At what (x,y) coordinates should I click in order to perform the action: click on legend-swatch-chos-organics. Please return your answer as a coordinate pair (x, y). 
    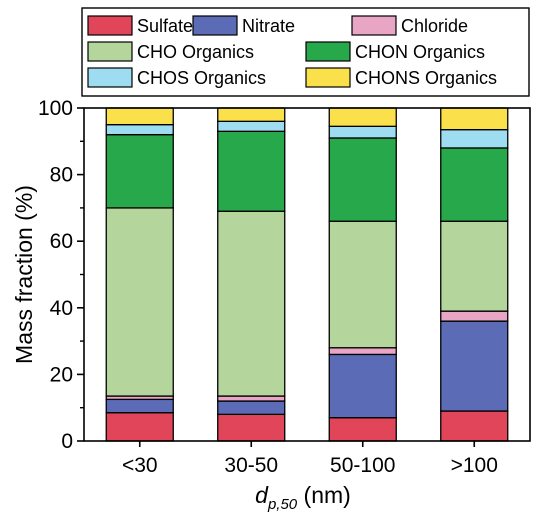
    Looking at the image, I should click on (110, 77).